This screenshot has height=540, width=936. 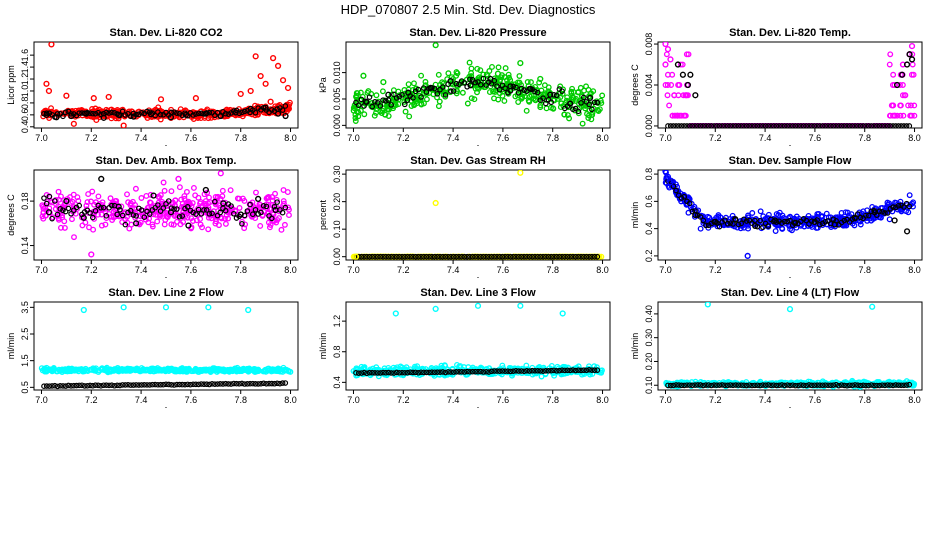 I want to click on x-tick-label: 7.2, so click(x=715, y=270).